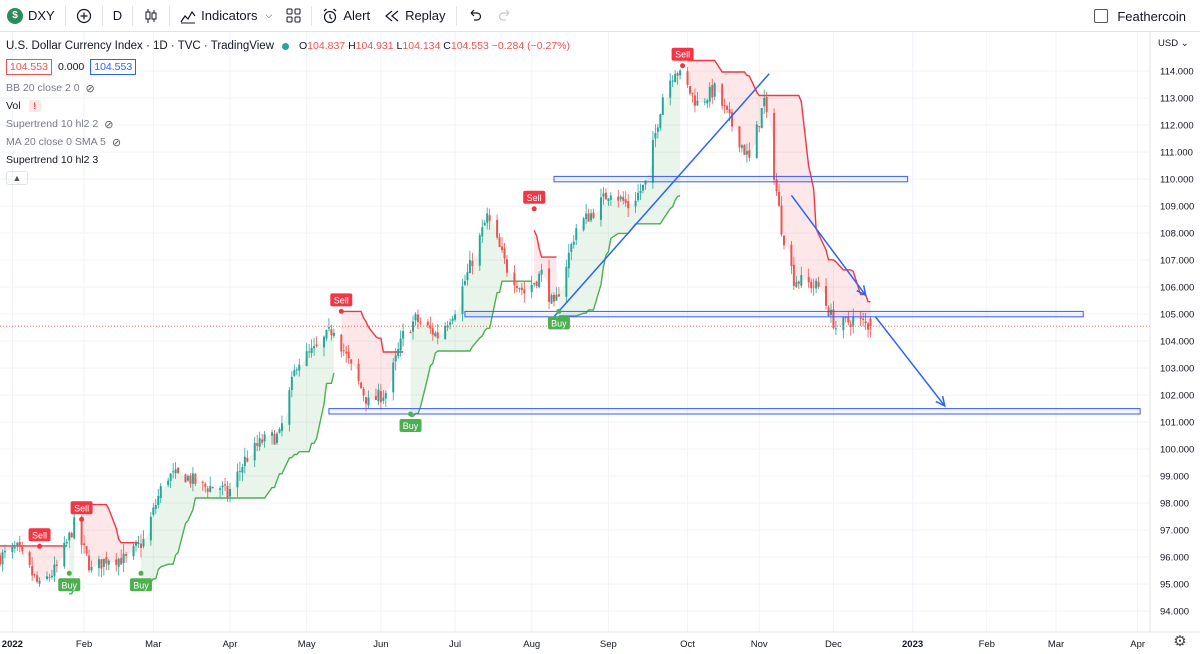  Describe the element at coordinates (84, 16) in the screenshot. I see `compare-button` at that location.